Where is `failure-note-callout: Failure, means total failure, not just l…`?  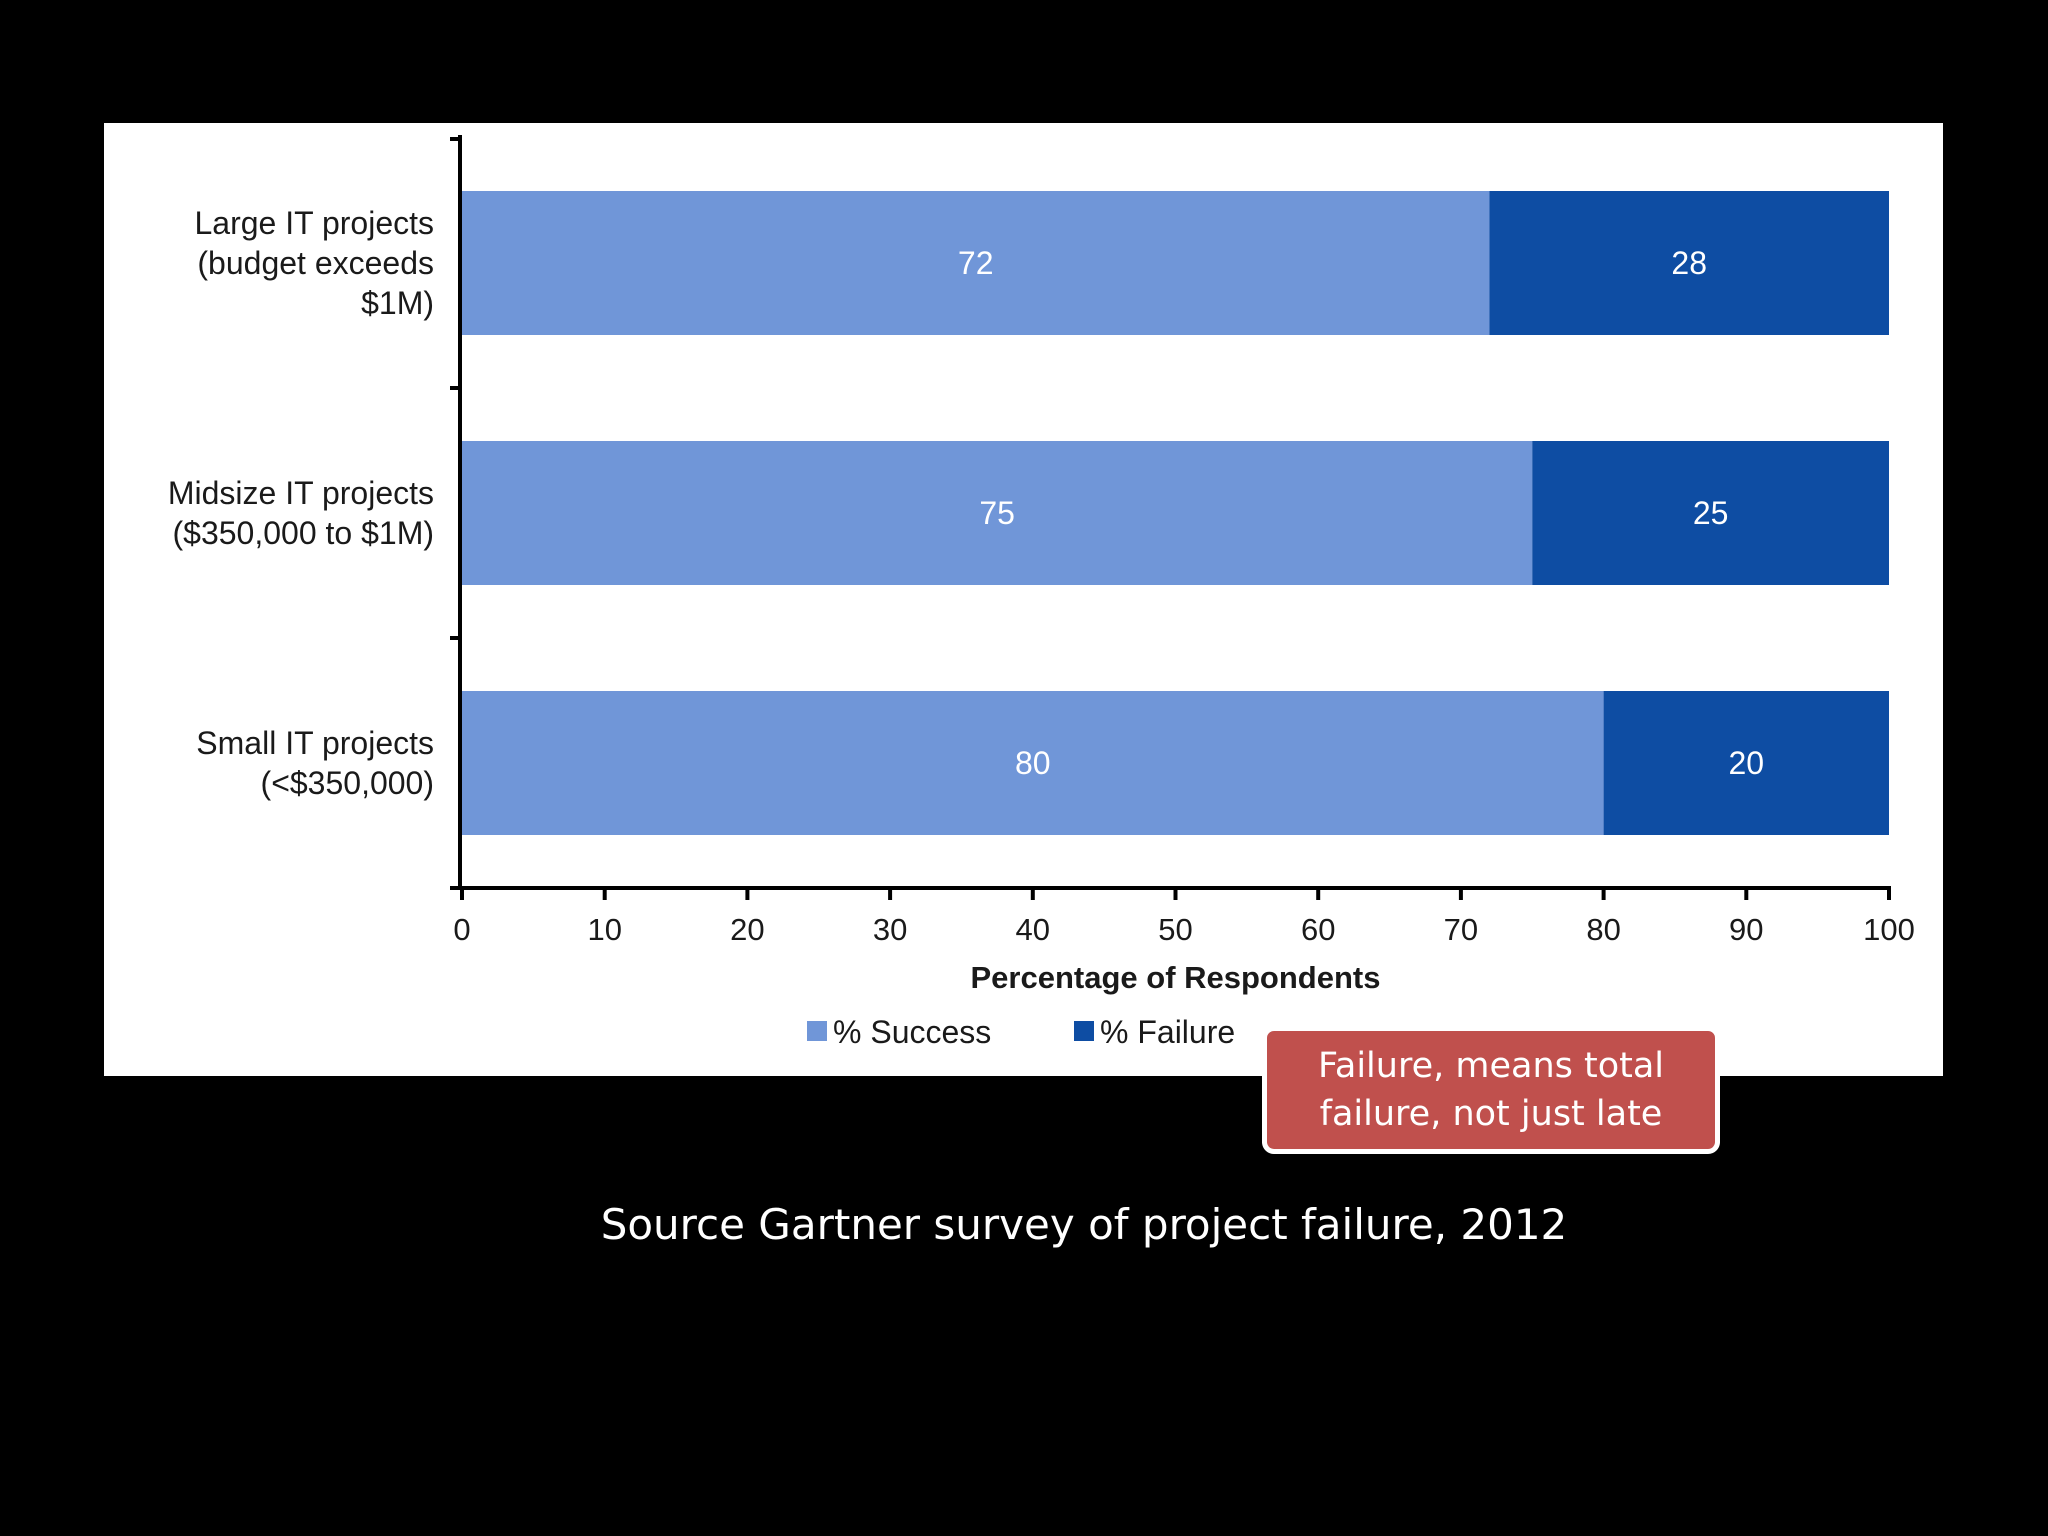 failure-note-callout: Failure, means total failure, not just l… is located at coordinates (1491, 1090).